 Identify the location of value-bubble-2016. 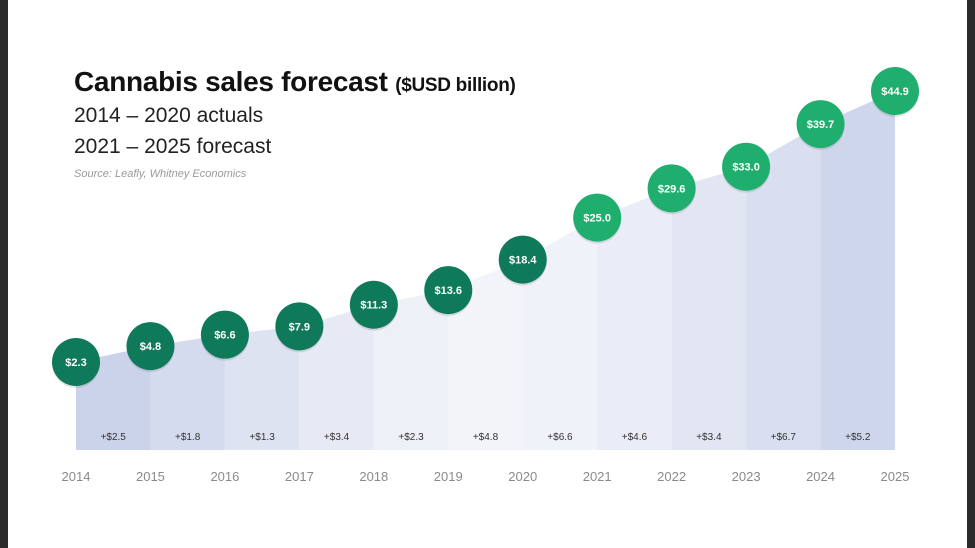
(224, 334).